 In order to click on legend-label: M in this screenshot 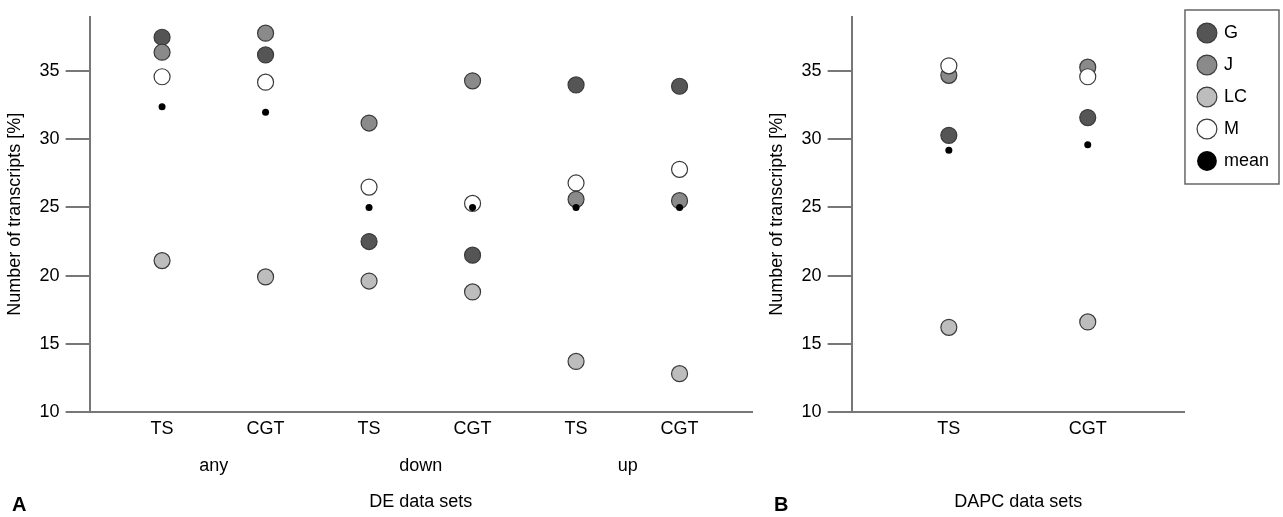, I will do `click(1231, 127)`.